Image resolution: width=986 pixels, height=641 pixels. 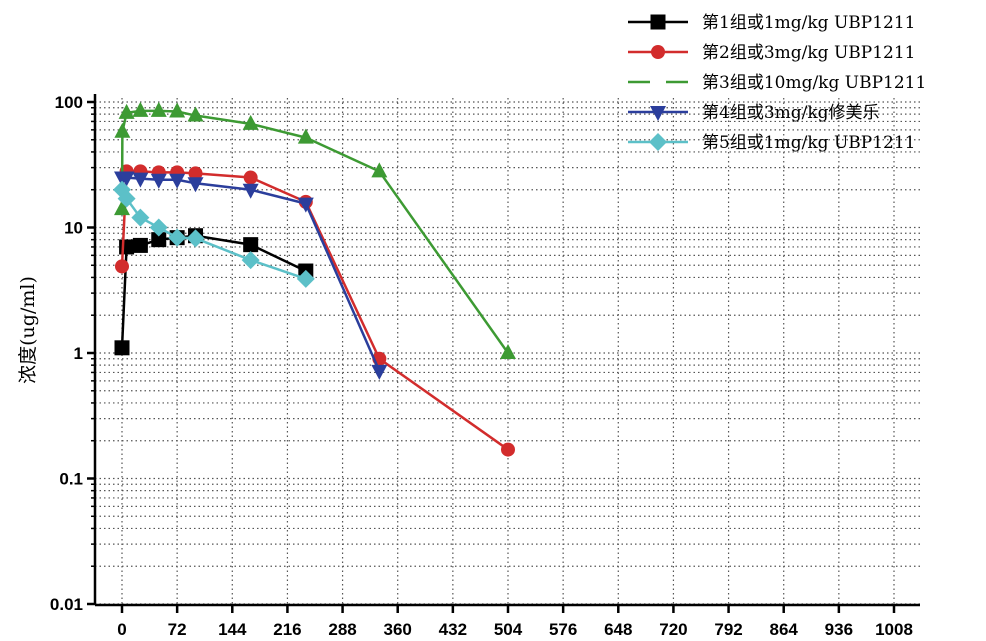 What do you see at coordinates (121, 629) in the screenshot?
I see `x-tick-label: 0` at bounding box center [121, 629].